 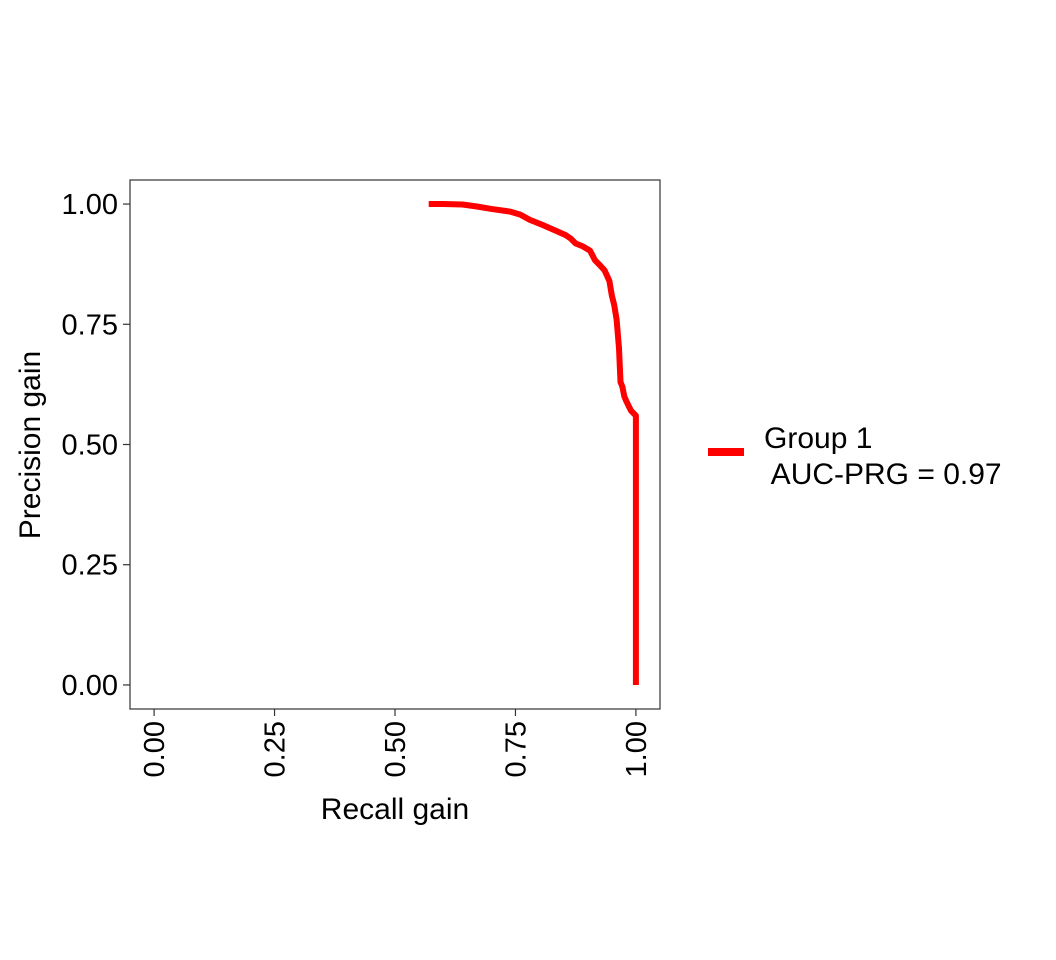 I want to click on y-tick-label-3: 0.75, so click(x=90, y=325).